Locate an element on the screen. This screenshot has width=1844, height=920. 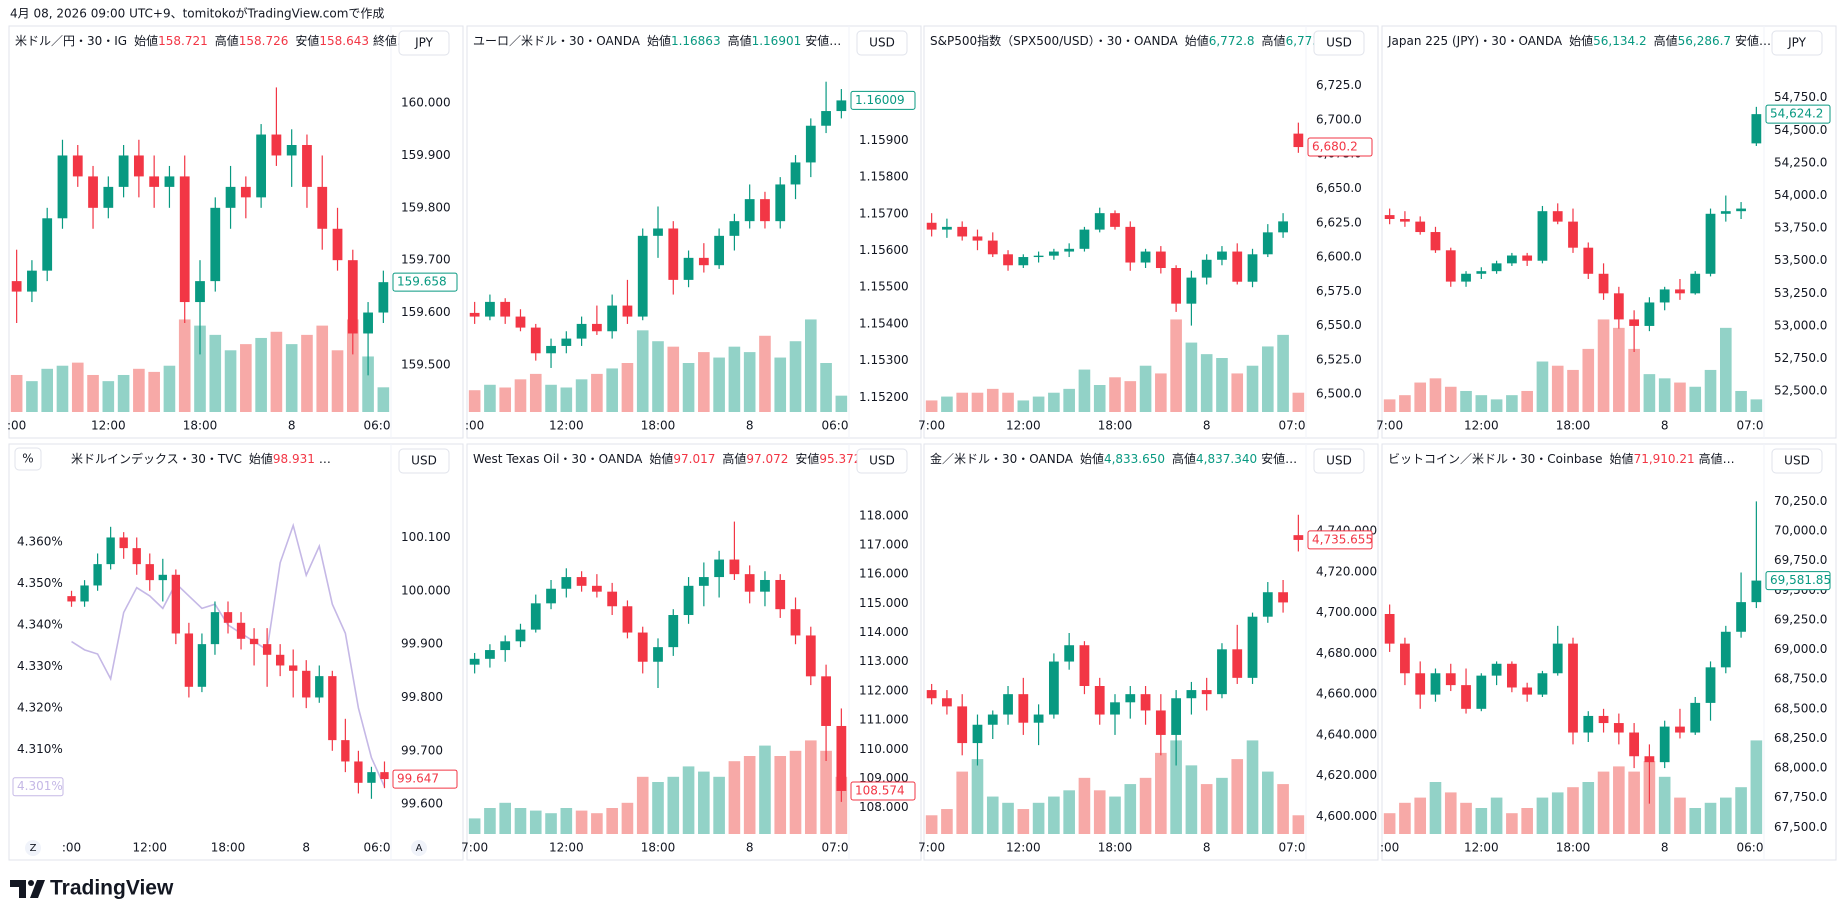
scale-button-label: A is located at coordinates (419, 848).